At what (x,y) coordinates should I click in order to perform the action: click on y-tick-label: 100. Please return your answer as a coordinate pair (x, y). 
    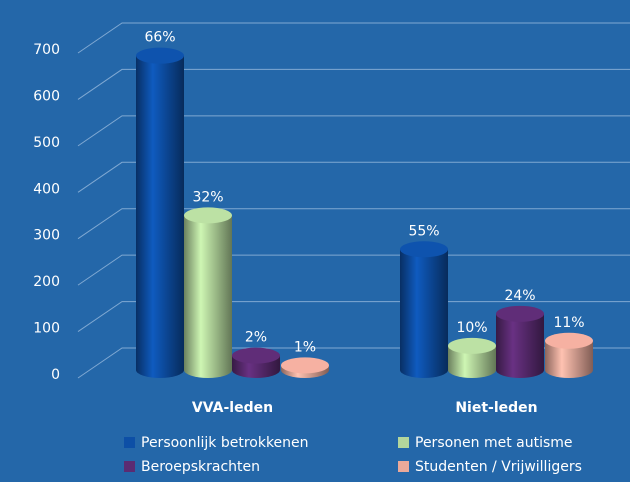
    Looking at the image, I should click on (46, 329).